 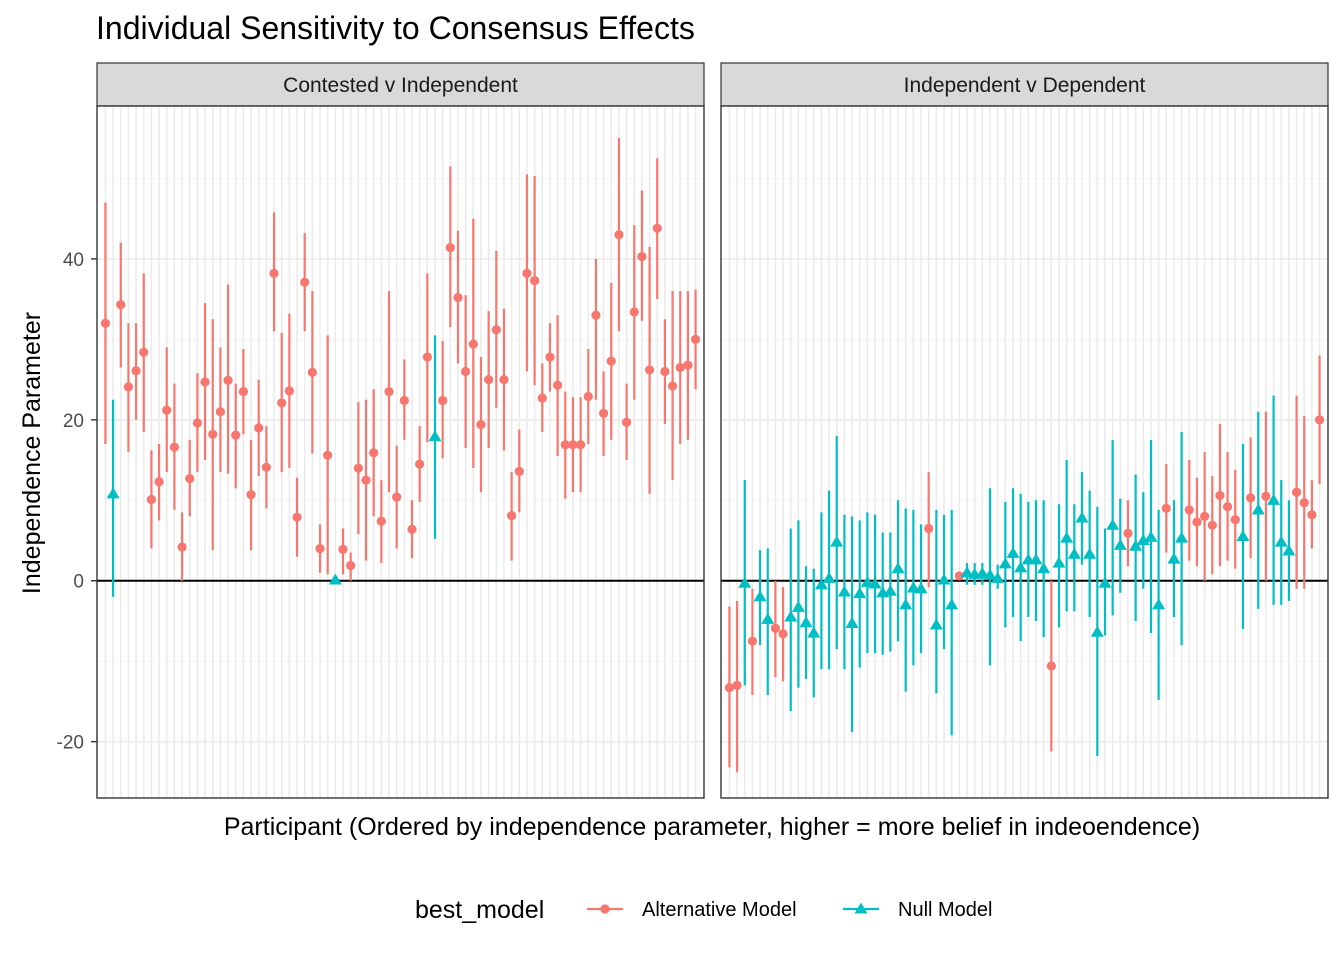 I want to click on legend-key-point-null, so click(x=861, y=908).